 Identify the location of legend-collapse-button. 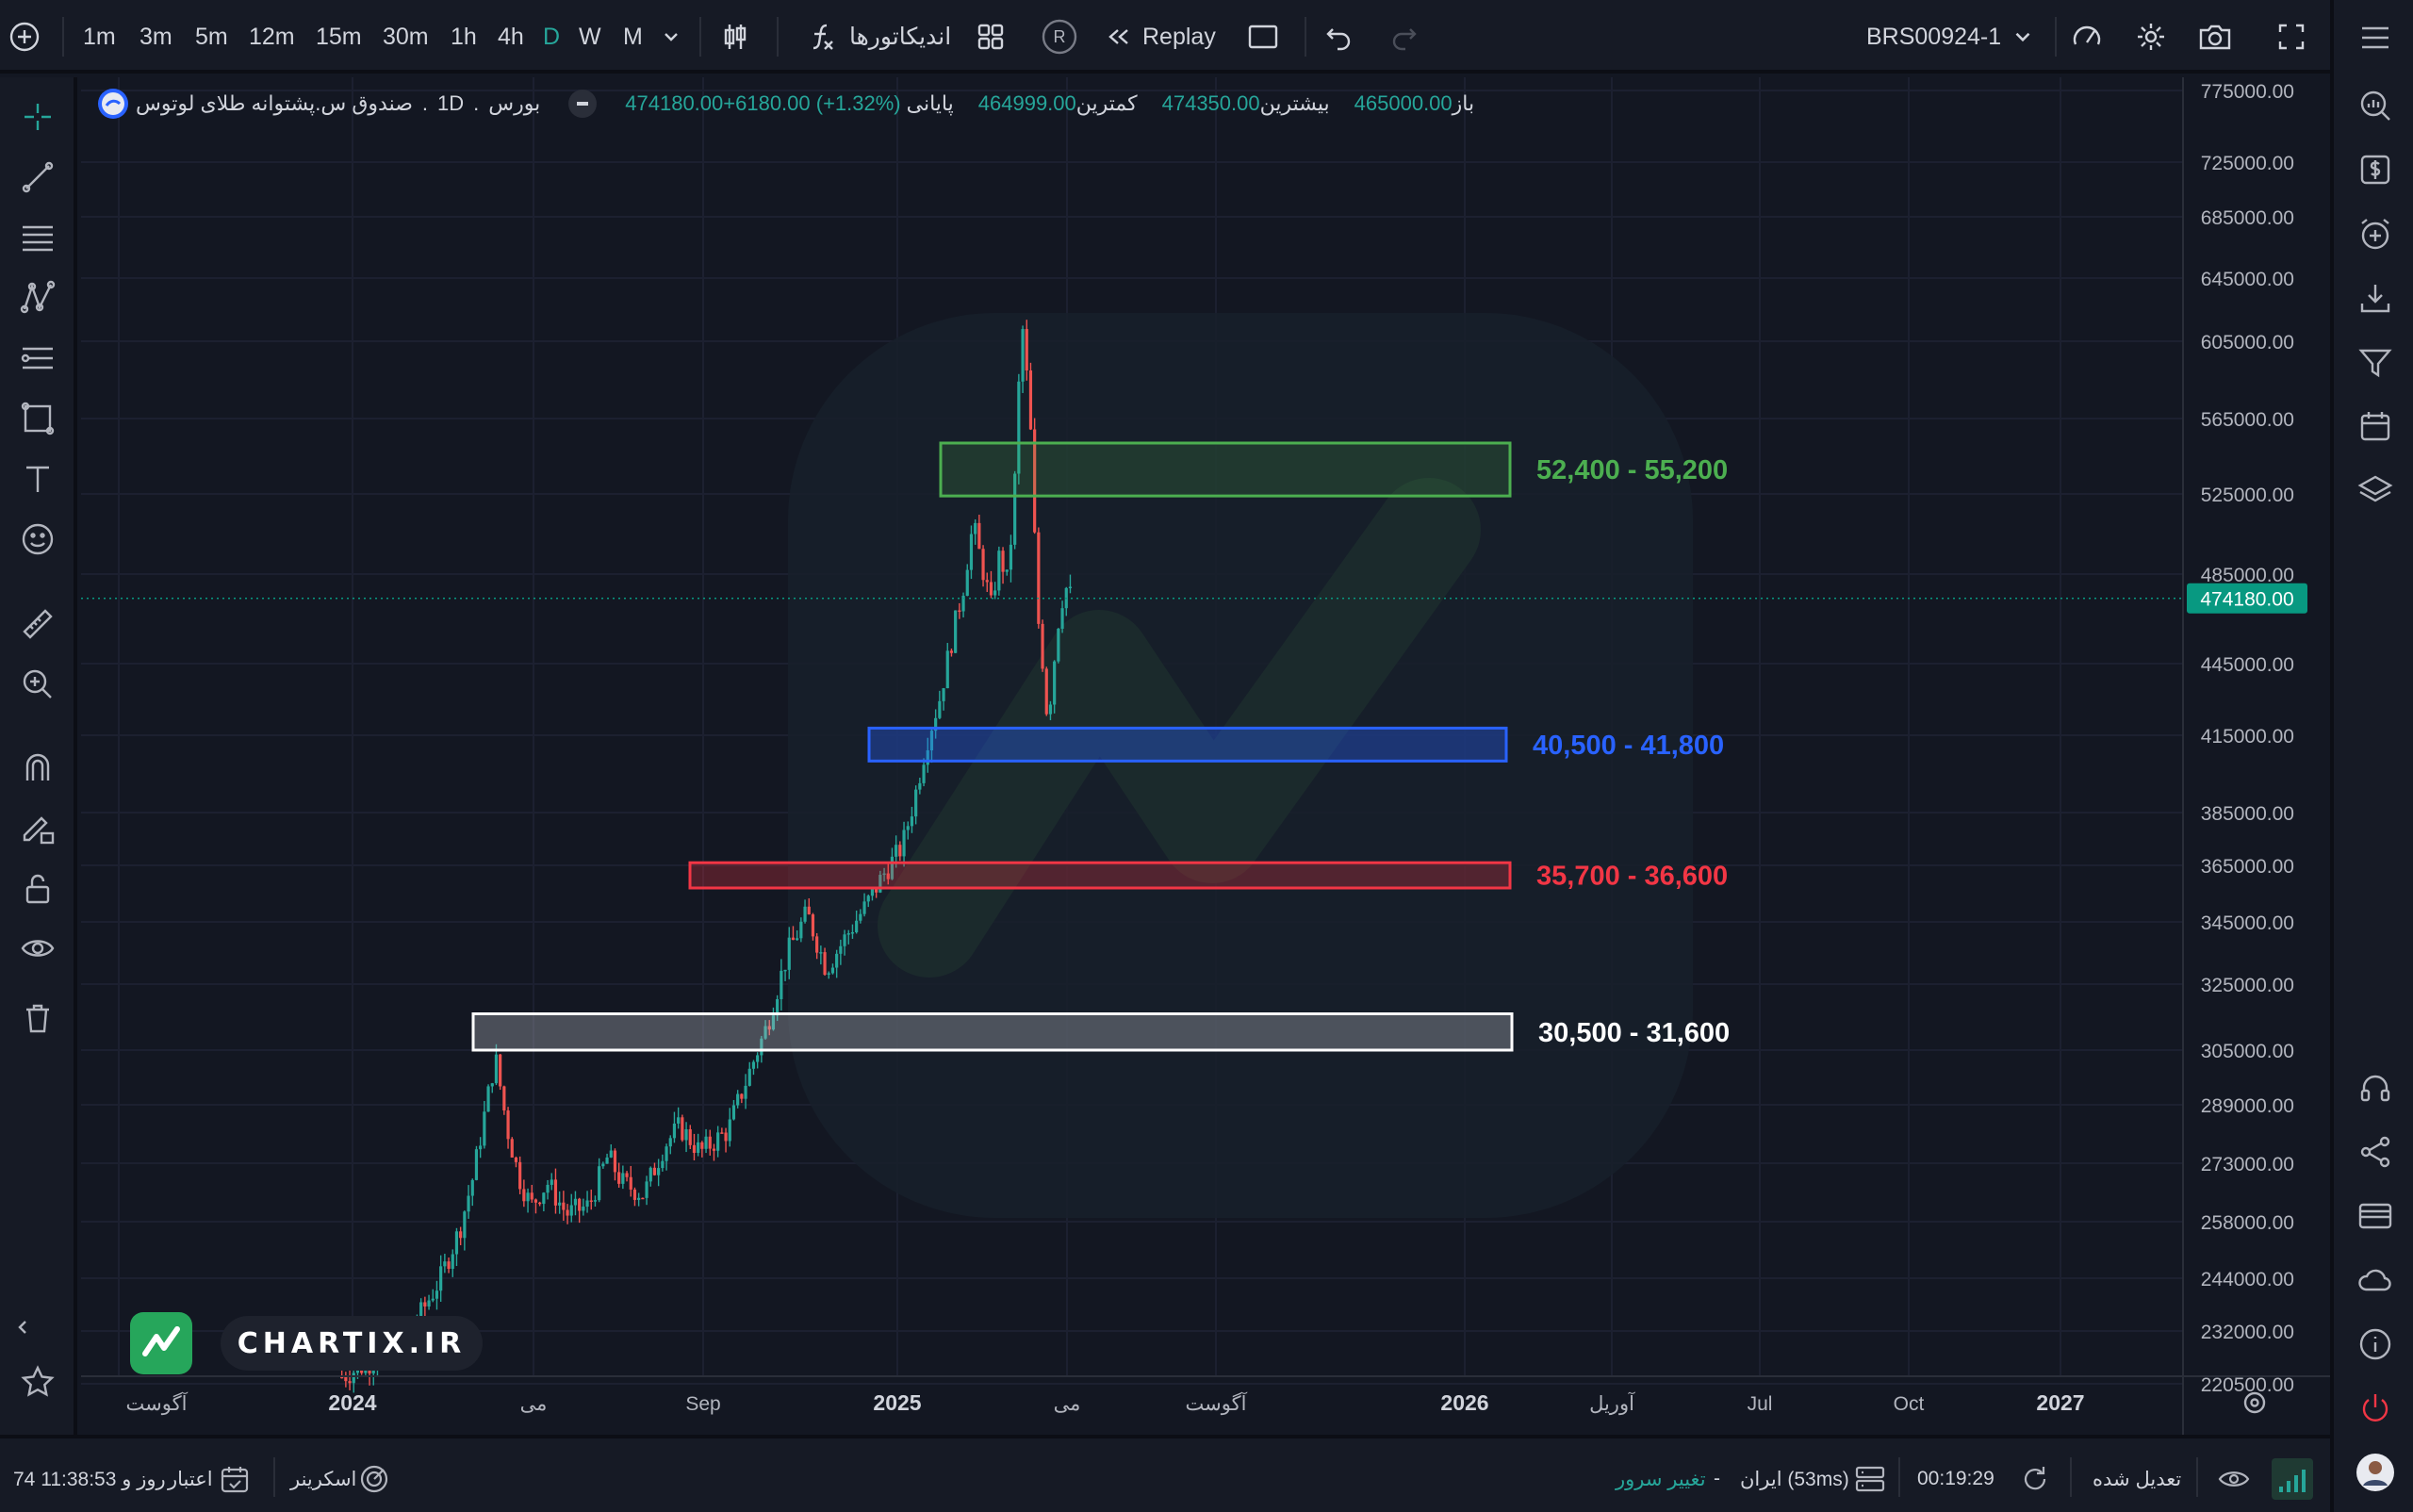
(583, 104).